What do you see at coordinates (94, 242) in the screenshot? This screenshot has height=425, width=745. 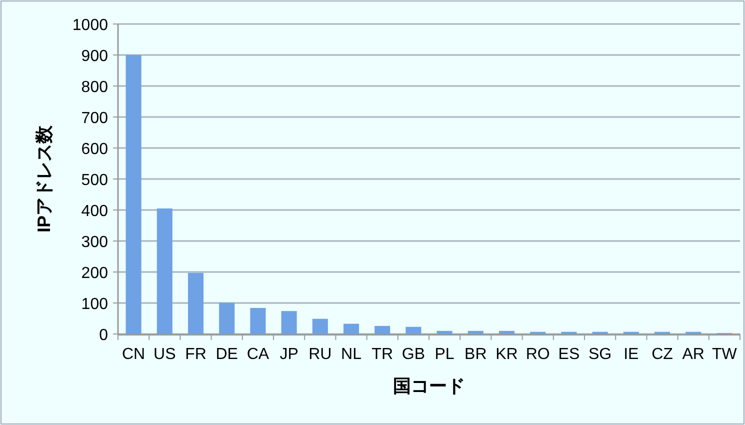 I see `y-tick-label: 300` at bounding box center [94, 242].